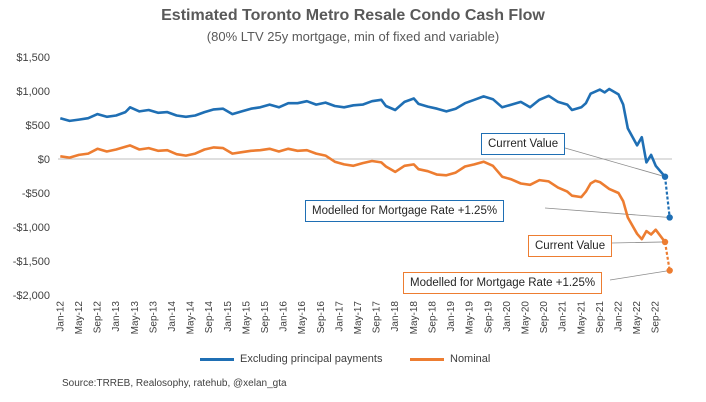 The image size is (706, 402). Describe the element at coordinates (60, 316) in the screenshot. I see `x-tick-label: Jan-12` at that location.